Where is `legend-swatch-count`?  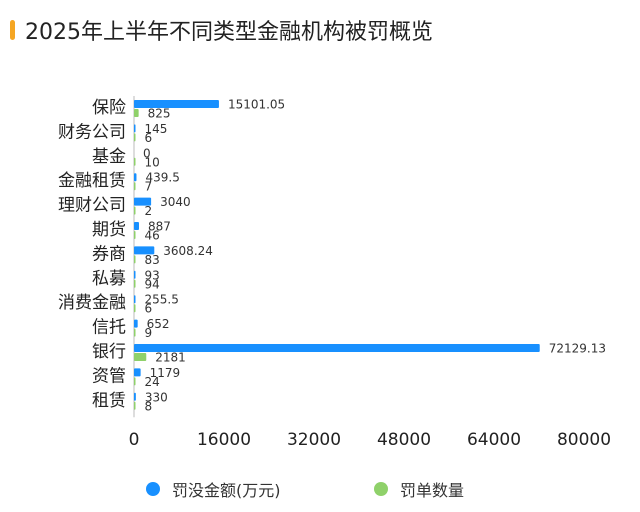
legend-swatch-count is located at coordinates (381, 489).